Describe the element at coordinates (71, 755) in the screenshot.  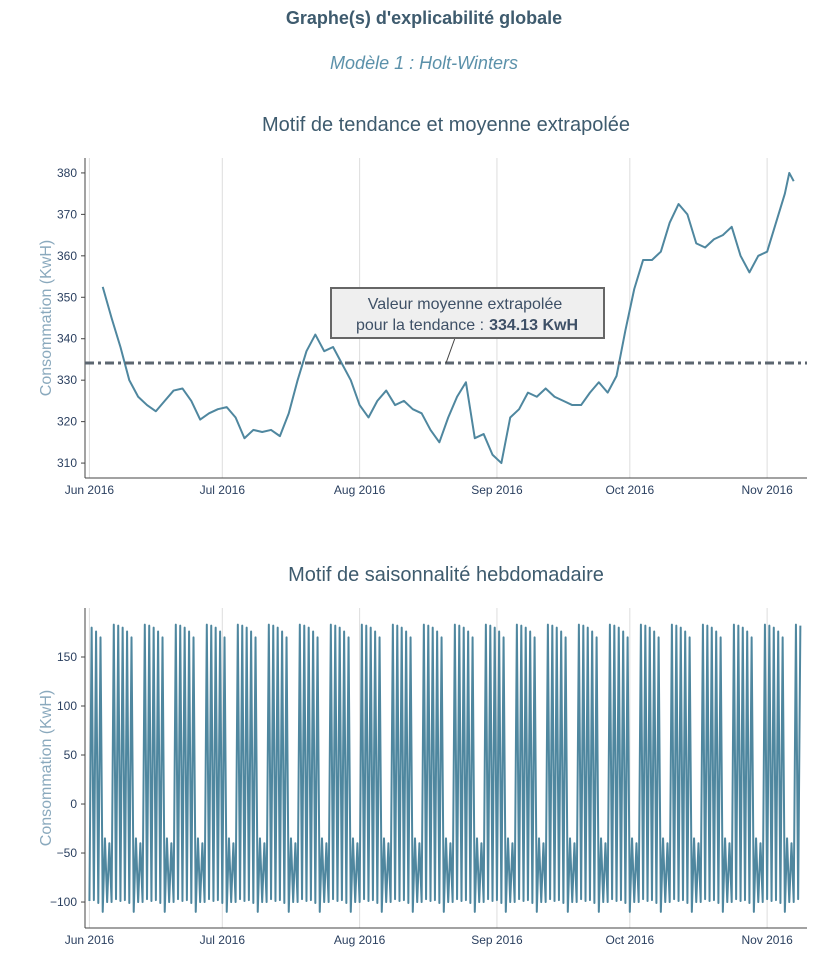
I see `y-tick-label: 50` at that location.